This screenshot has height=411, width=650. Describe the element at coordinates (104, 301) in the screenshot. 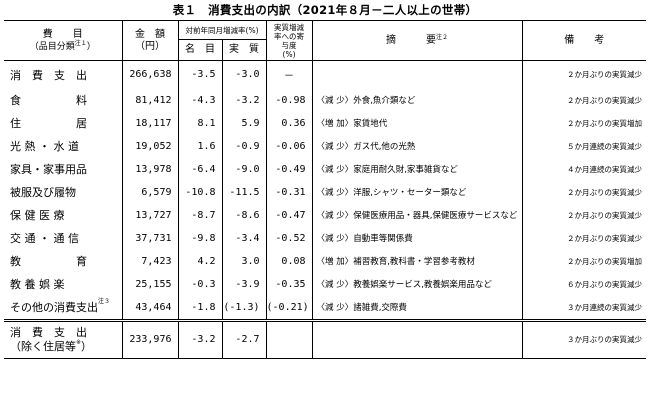

I see `row-name-note: 注３` at that location.